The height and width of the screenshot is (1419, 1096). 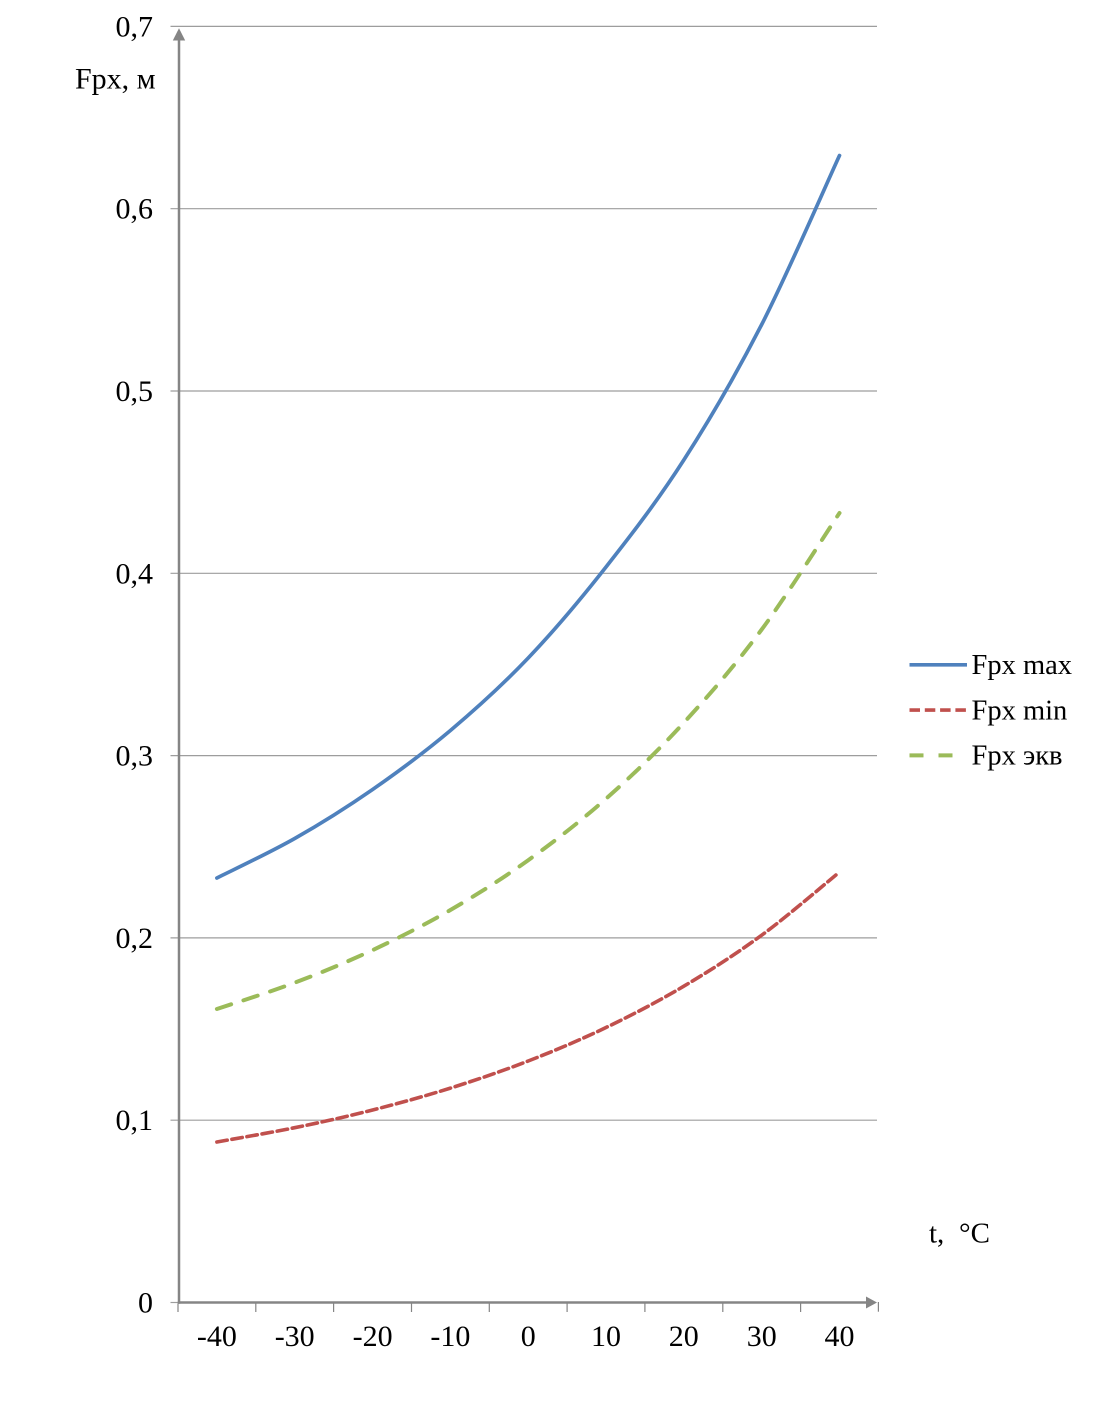 I want to click on svg-text: t,, so click(x=936, y=1234).